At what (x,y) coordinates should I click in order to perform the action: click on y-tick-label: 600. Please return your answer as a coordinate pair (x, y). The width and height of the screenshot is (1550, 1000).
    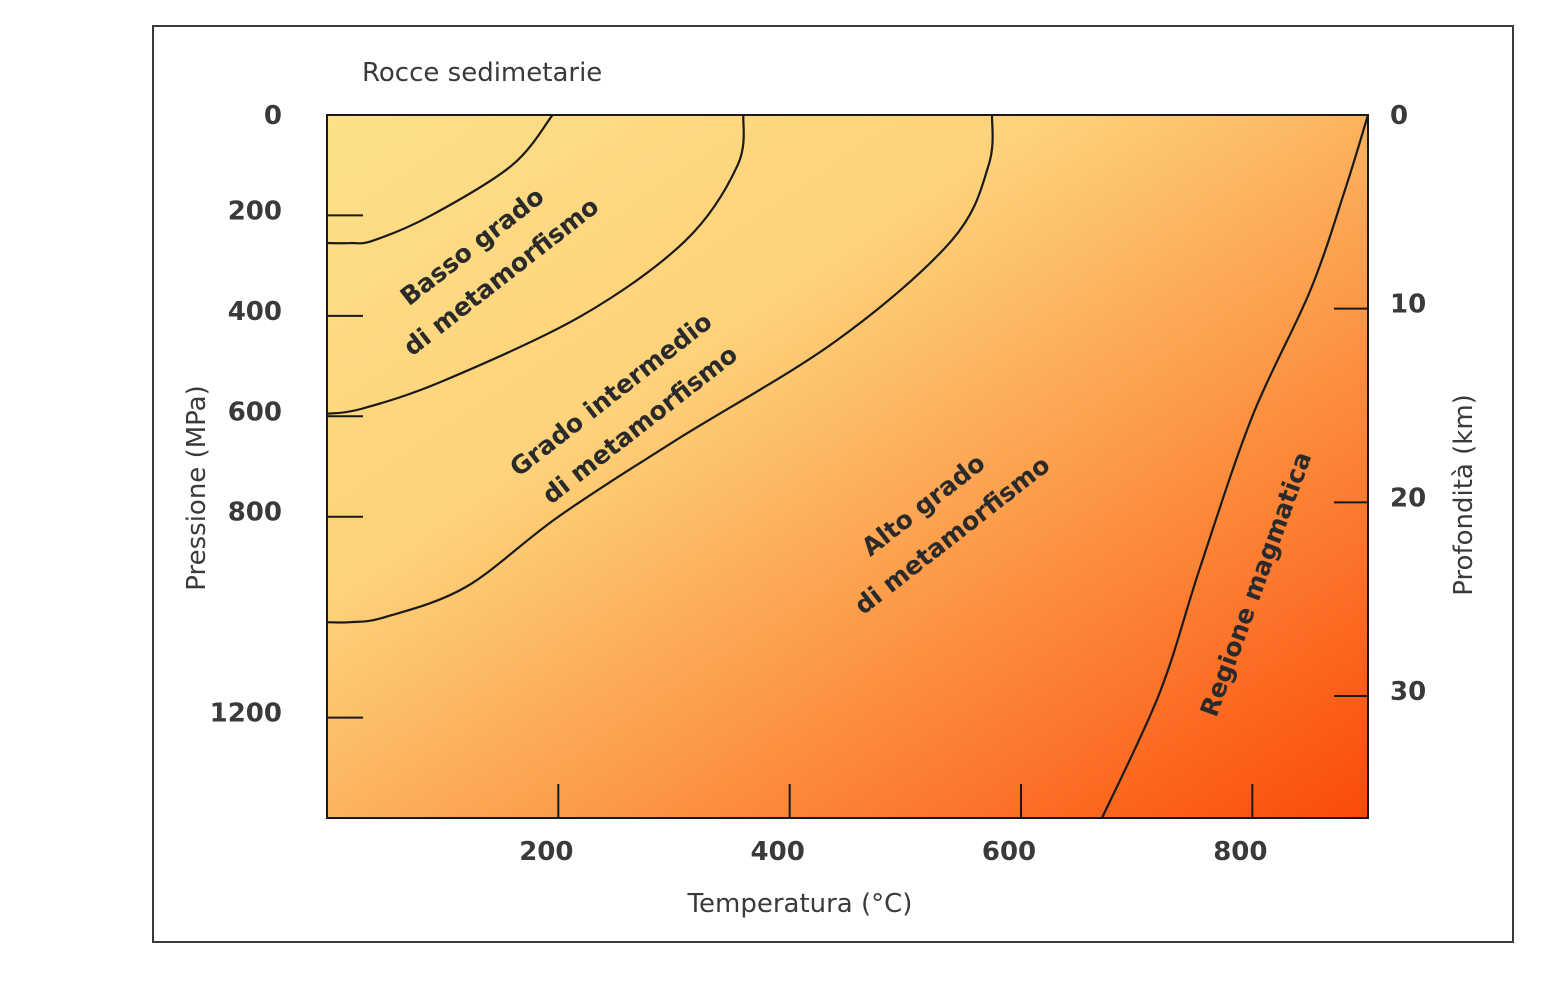
    Looking at the image, I should click on (255, 412).